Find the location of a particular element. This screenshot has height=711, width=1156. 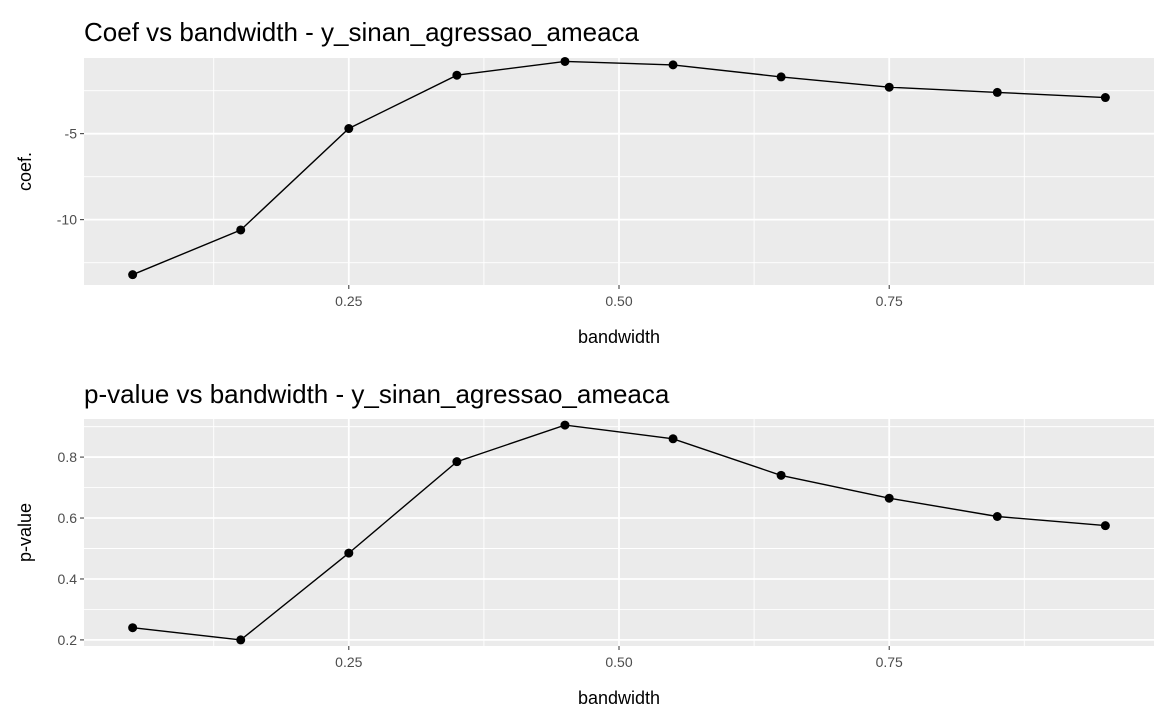

y-axis-title: p-value is located at coordinates (25, 532).